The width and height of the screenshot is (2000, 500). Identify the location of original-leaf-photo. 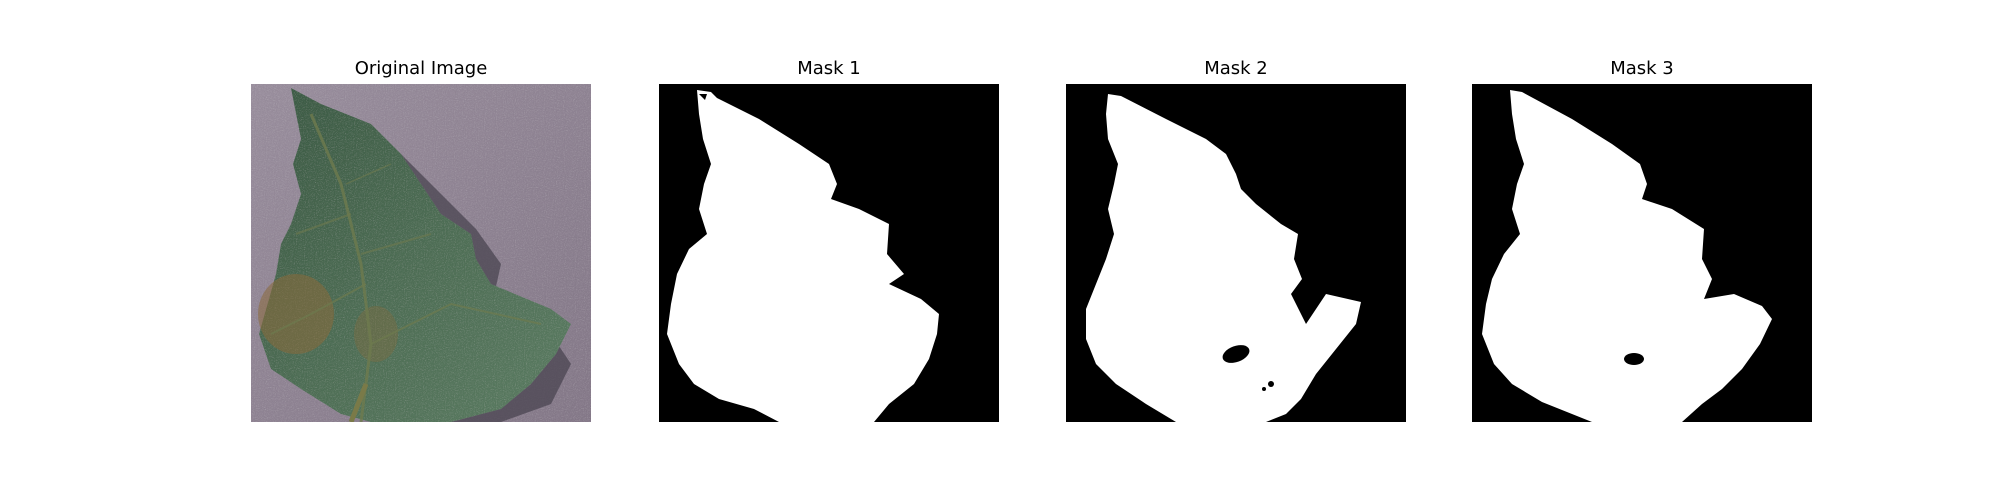
(421, 253).